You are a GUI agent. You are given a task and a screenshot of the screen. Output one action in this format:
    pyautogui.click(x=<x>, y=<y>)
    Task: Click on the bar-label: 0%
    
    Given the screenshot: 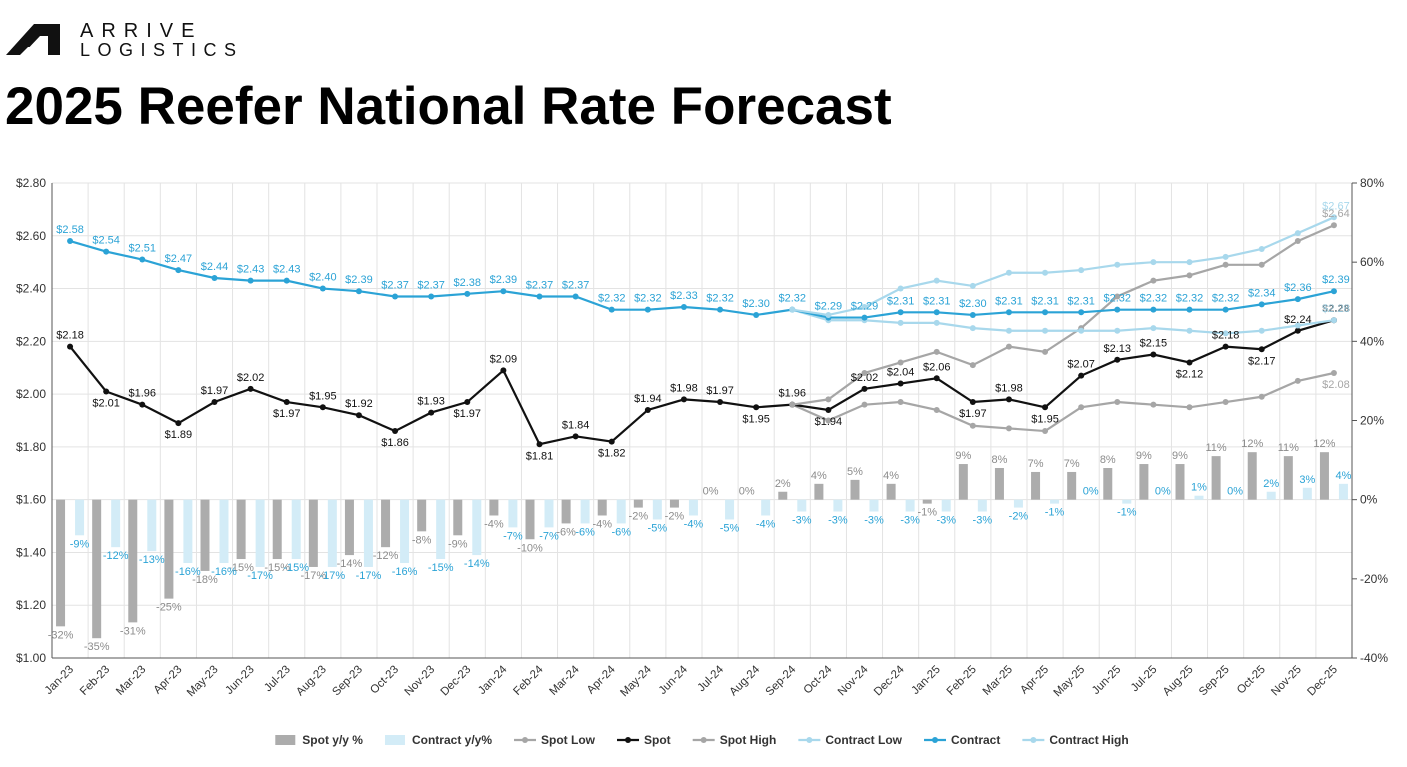 What is the action you would take?
    pyautogui.click(x=711, y=492)
    